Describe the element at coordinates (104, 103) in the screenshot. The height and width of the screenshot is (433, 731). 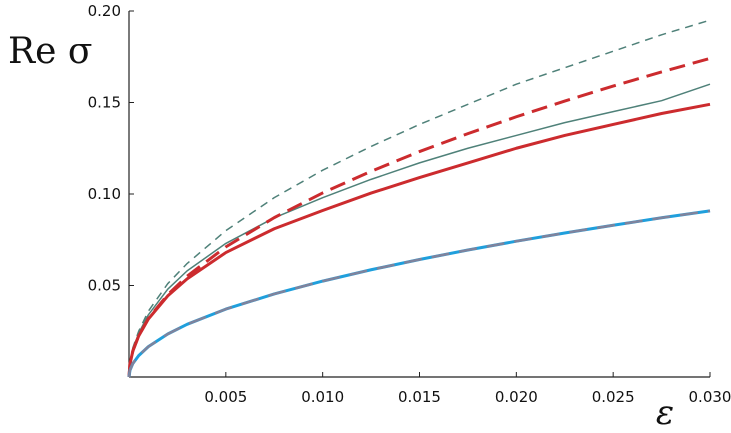
I see `y-tick-label-0.15: 0.15` at that location.